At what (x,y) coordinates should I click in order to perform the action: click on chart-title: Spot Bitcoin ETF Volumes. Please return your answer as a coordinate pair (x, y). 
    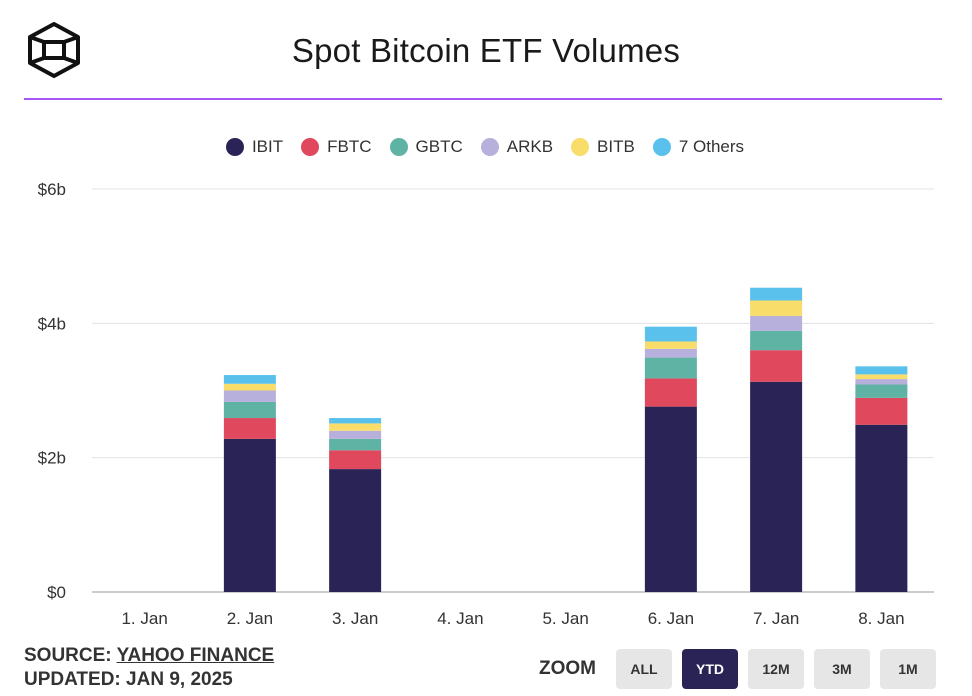
    Looking at the image, I should click on (486, 50).